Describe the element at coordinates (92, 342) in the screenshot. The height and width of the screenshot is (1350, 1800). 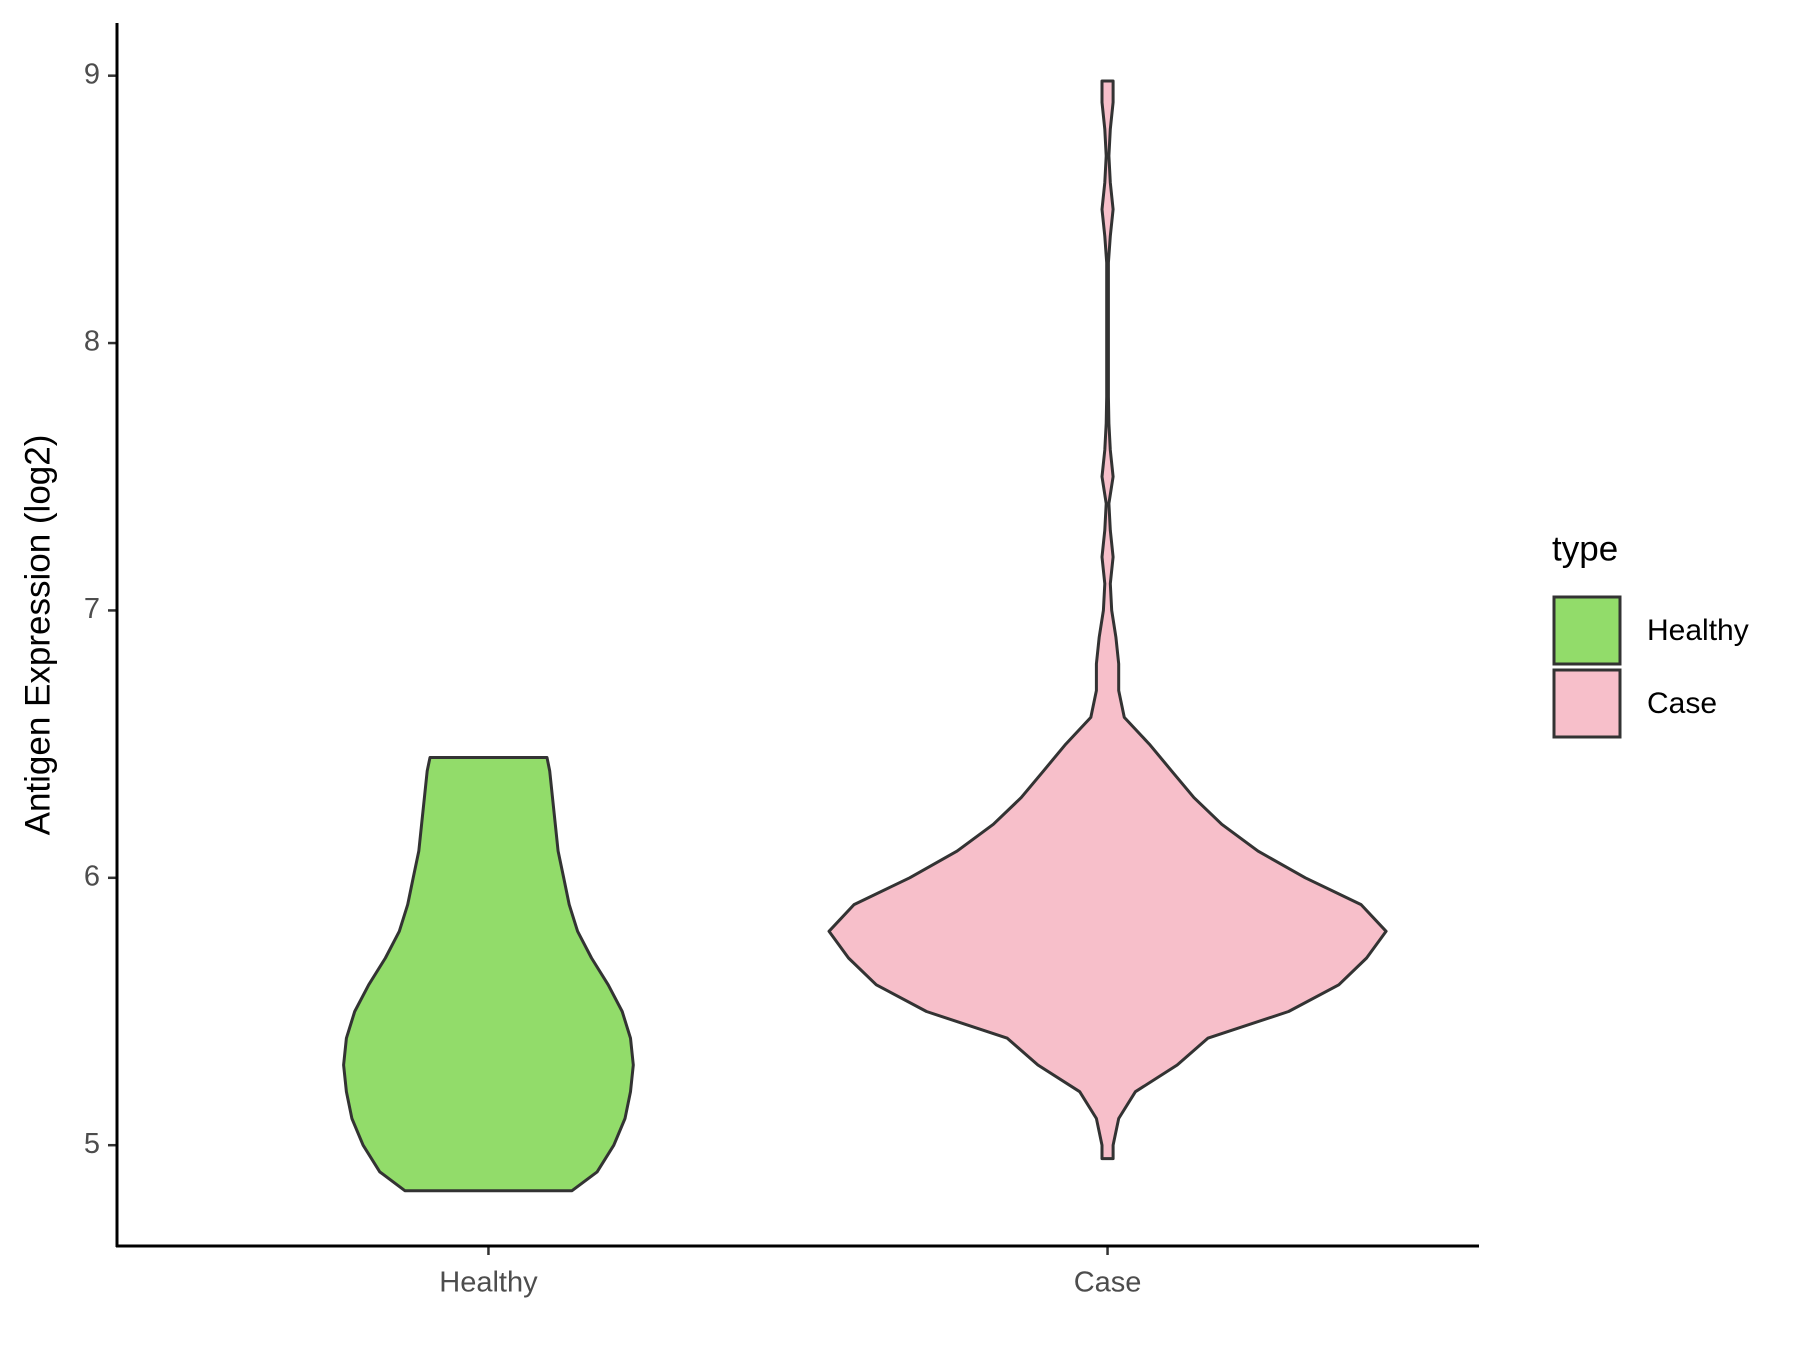
I see `y-tick-label: 8` at that location.